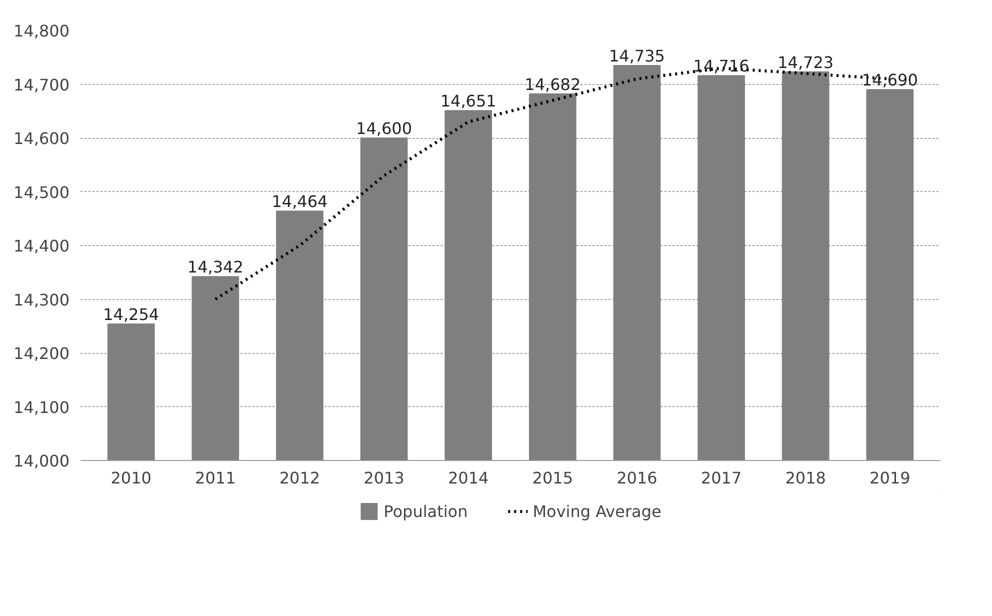  What do you see at coordinates (426, 511) in the screenshot?
I see `legend-label: Population` at bounding box center [426, 511].